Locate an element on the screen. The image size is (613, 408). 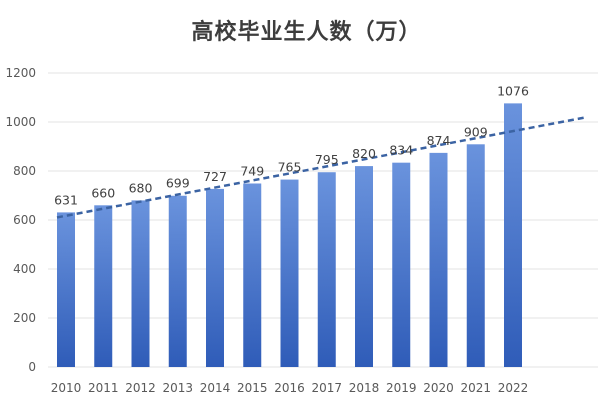
x-tick-label: 2014 is located at coordinates (215, 388).